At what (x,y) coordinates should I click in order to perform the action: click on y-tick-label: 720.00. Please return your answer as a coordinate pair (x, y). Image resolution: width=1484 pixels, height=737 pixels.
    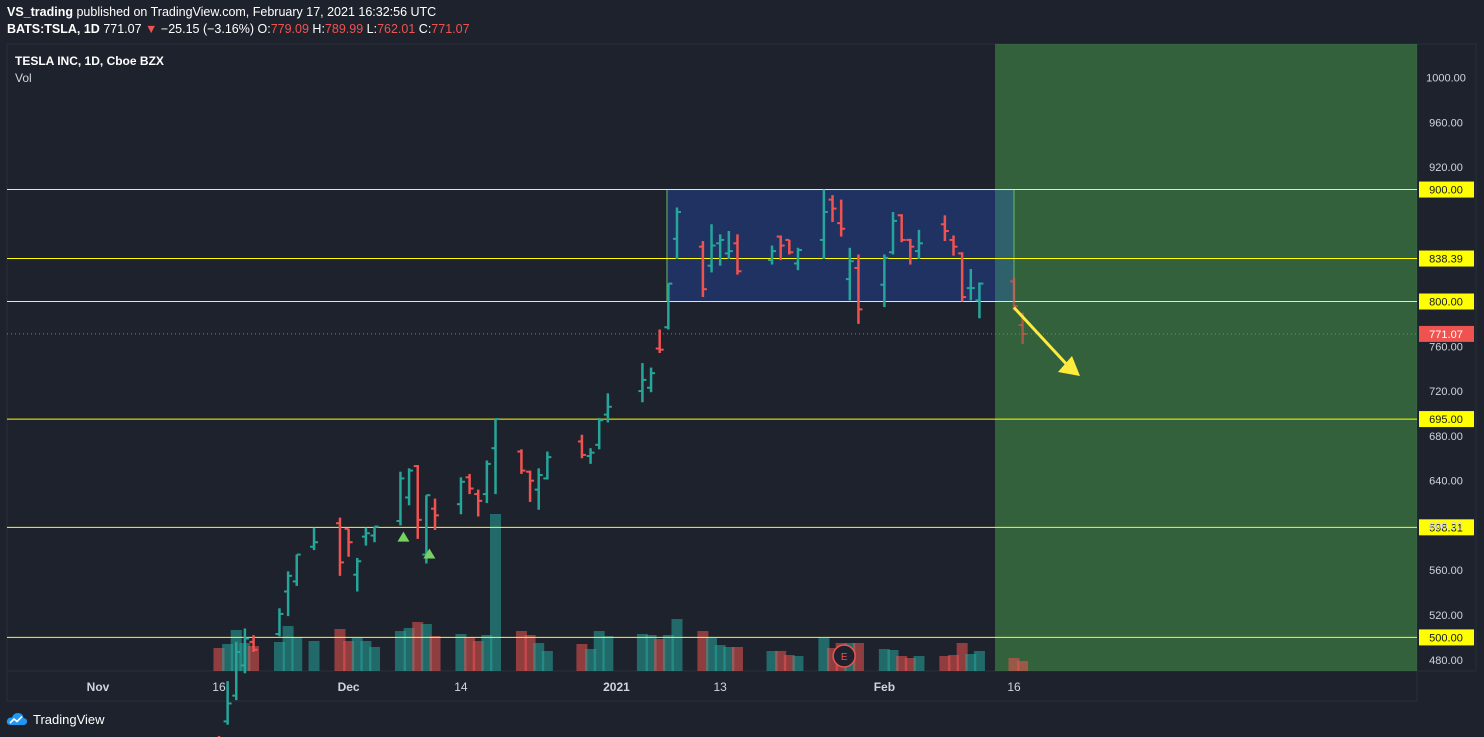
    Looking at the image, I should click on (1446, 392).